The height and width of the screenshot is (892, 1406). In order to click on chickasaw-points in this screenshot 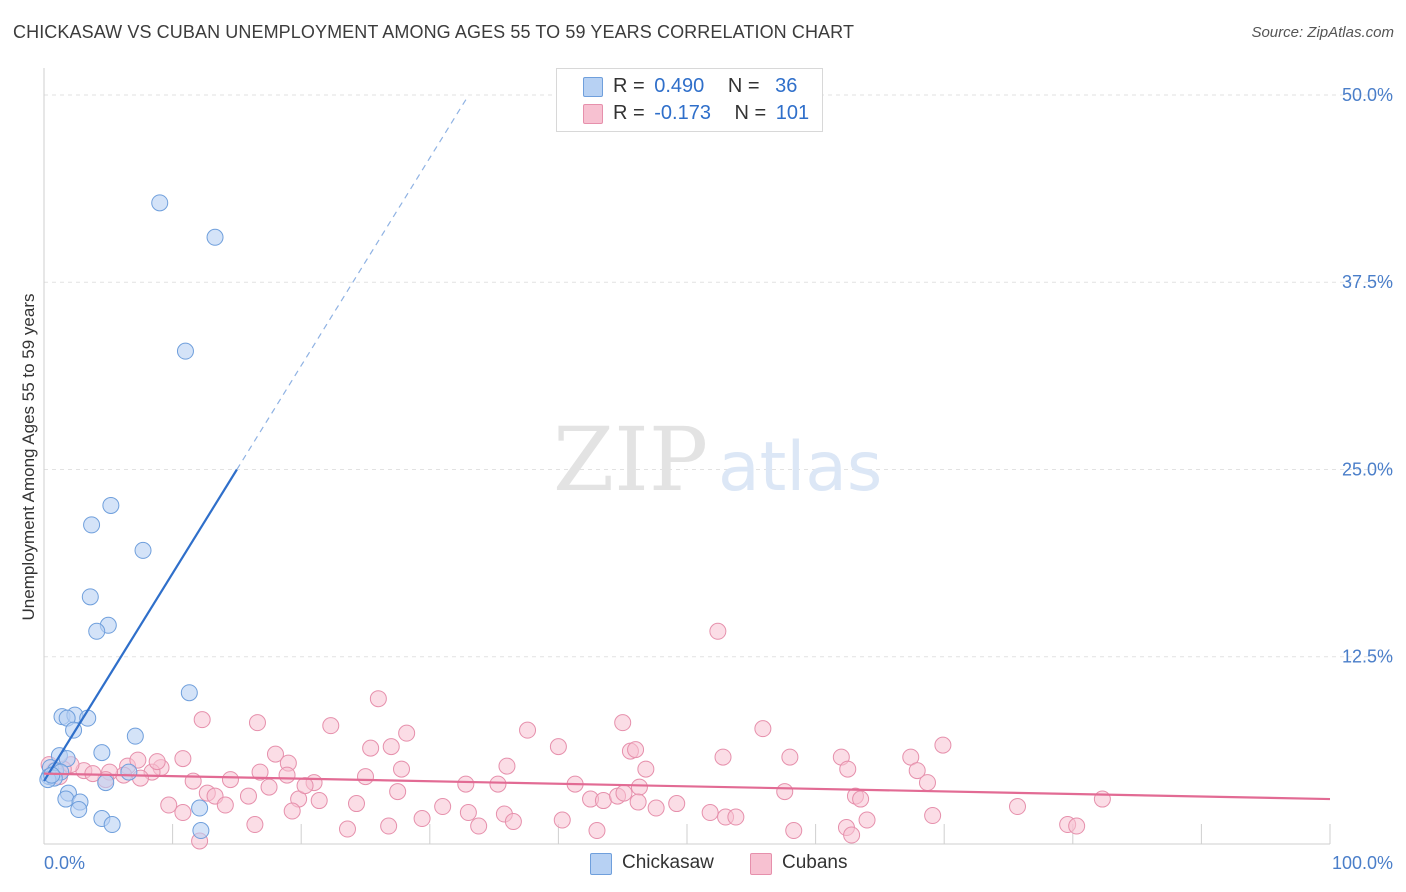, I will do `click(131, 517)`.